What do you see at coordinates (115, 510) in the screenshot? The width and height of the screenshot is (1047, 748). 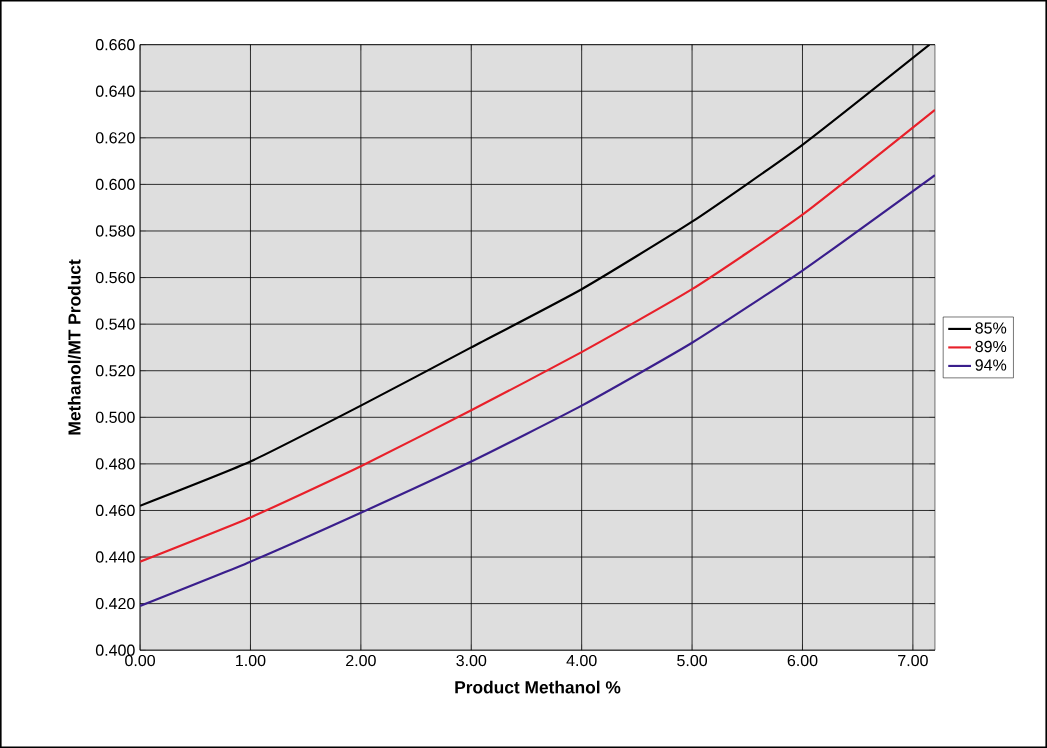 I see `y-tick-label: 0.460` at bounding box center [115, 510].